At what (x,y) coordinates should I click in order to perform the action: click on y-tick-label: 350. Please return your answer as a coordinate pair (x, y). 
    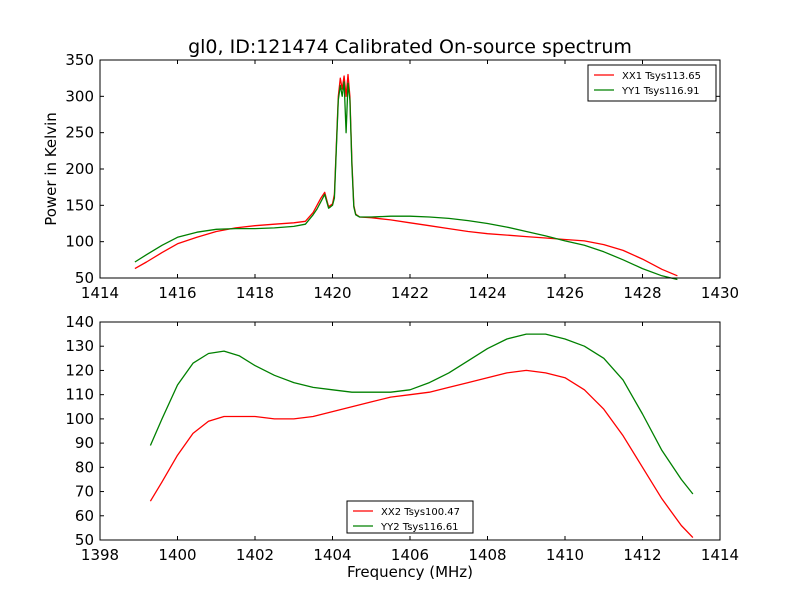
    Looking at the image, I should click on (79, 60).